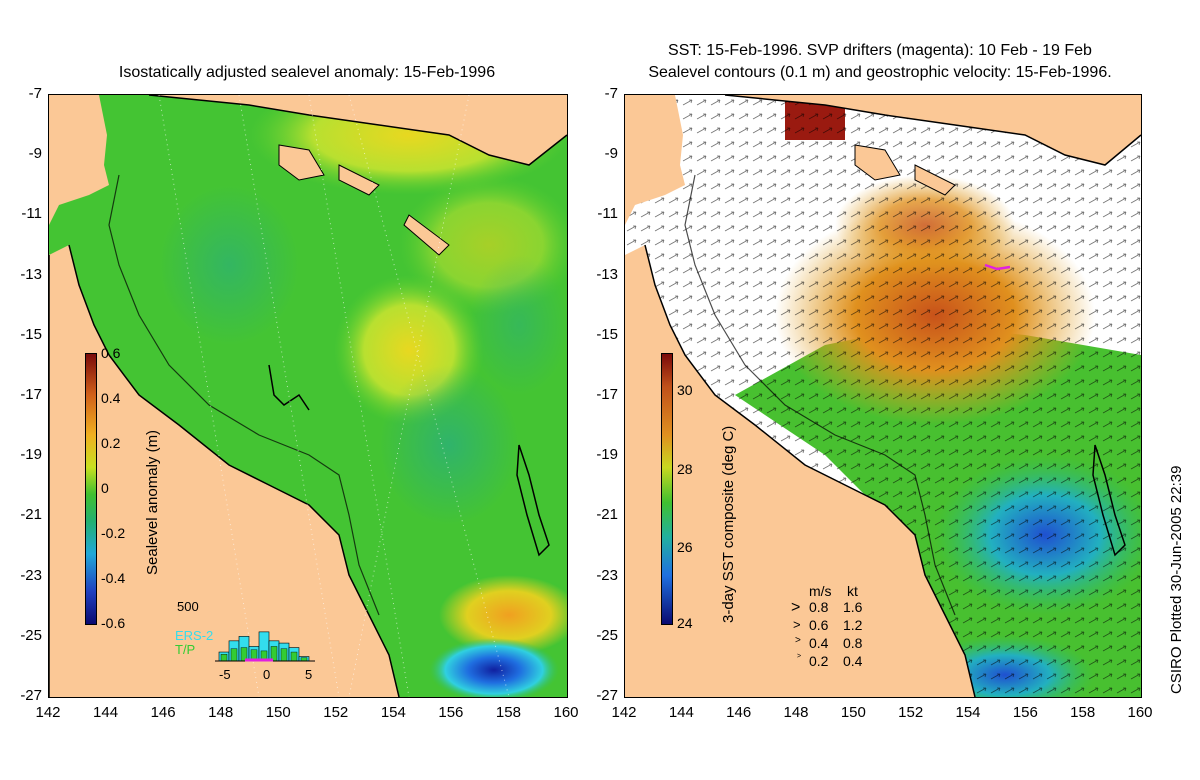 The image size is (1200, 780). Describe the element at coordinates (728, 524) in the screenshot. I see `sst-colorbar-label: 3-day SST composite (deg C)` at that location.